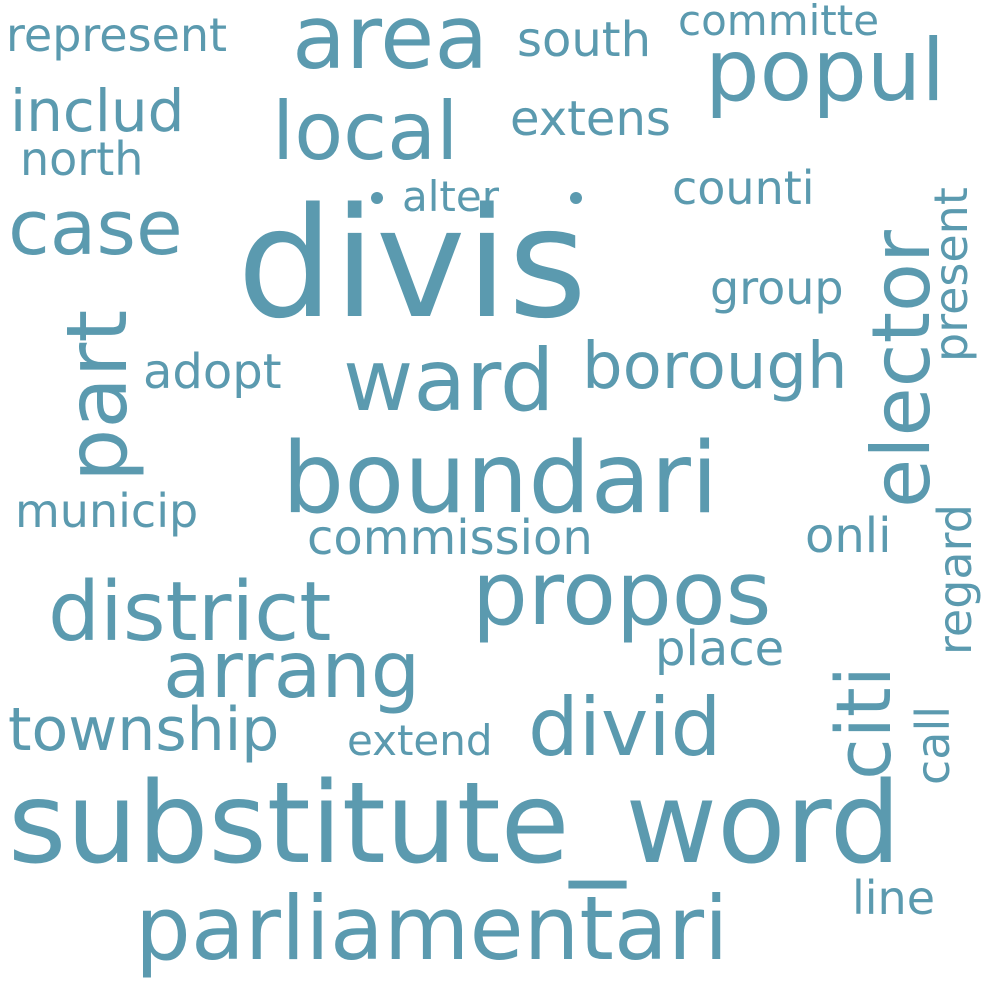 This screenshot has width=1000, height=1000. What do you see at coordinates (825, 71) in the screenshot?
I see `word-popul: popul` at bounding box center [825, 71].